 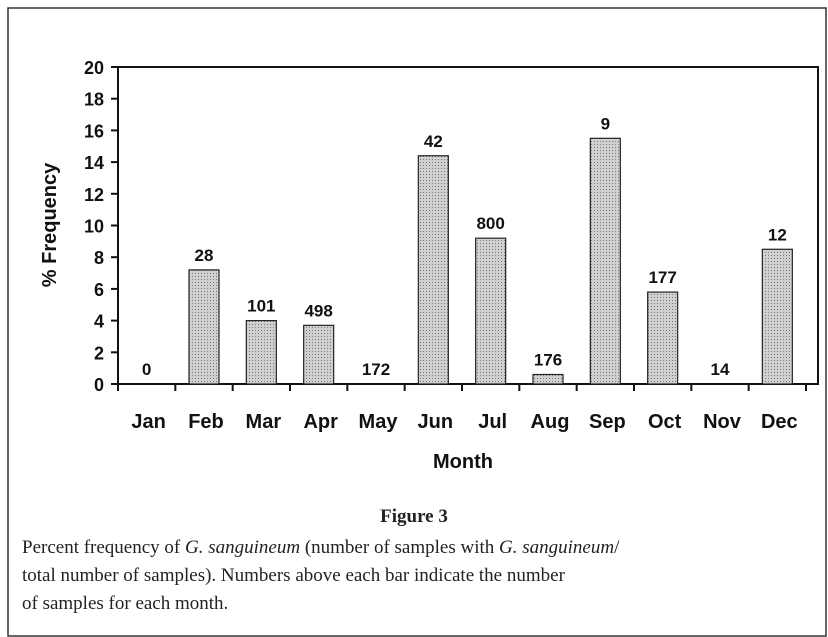 I want to click on sample-count: 42, so click(x=433, y=141).